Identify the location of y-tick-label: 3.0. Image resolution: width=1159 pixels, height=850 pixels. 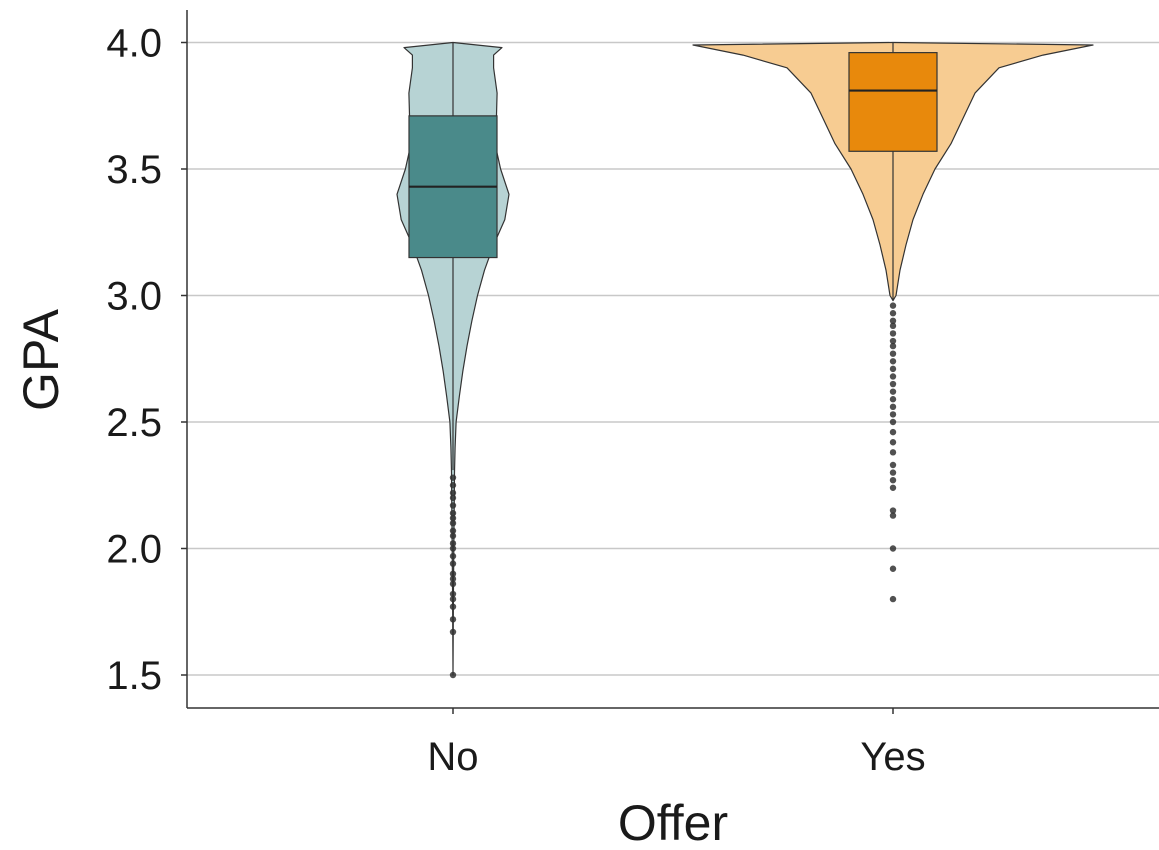
(134, 297).